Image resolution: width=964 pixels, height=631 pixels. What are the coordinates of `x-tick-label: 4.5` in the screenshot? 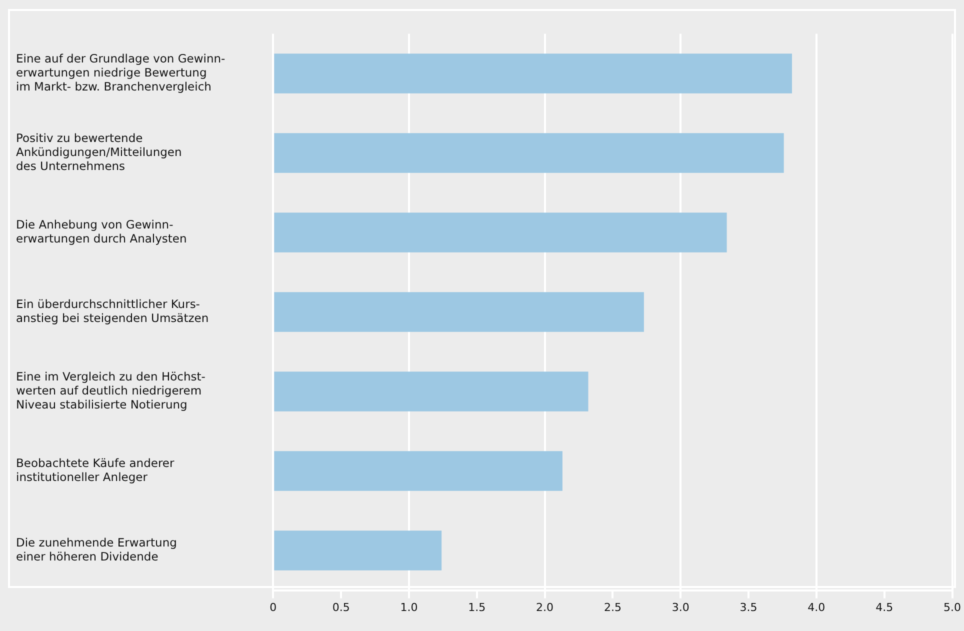 It's located at (885, 607).